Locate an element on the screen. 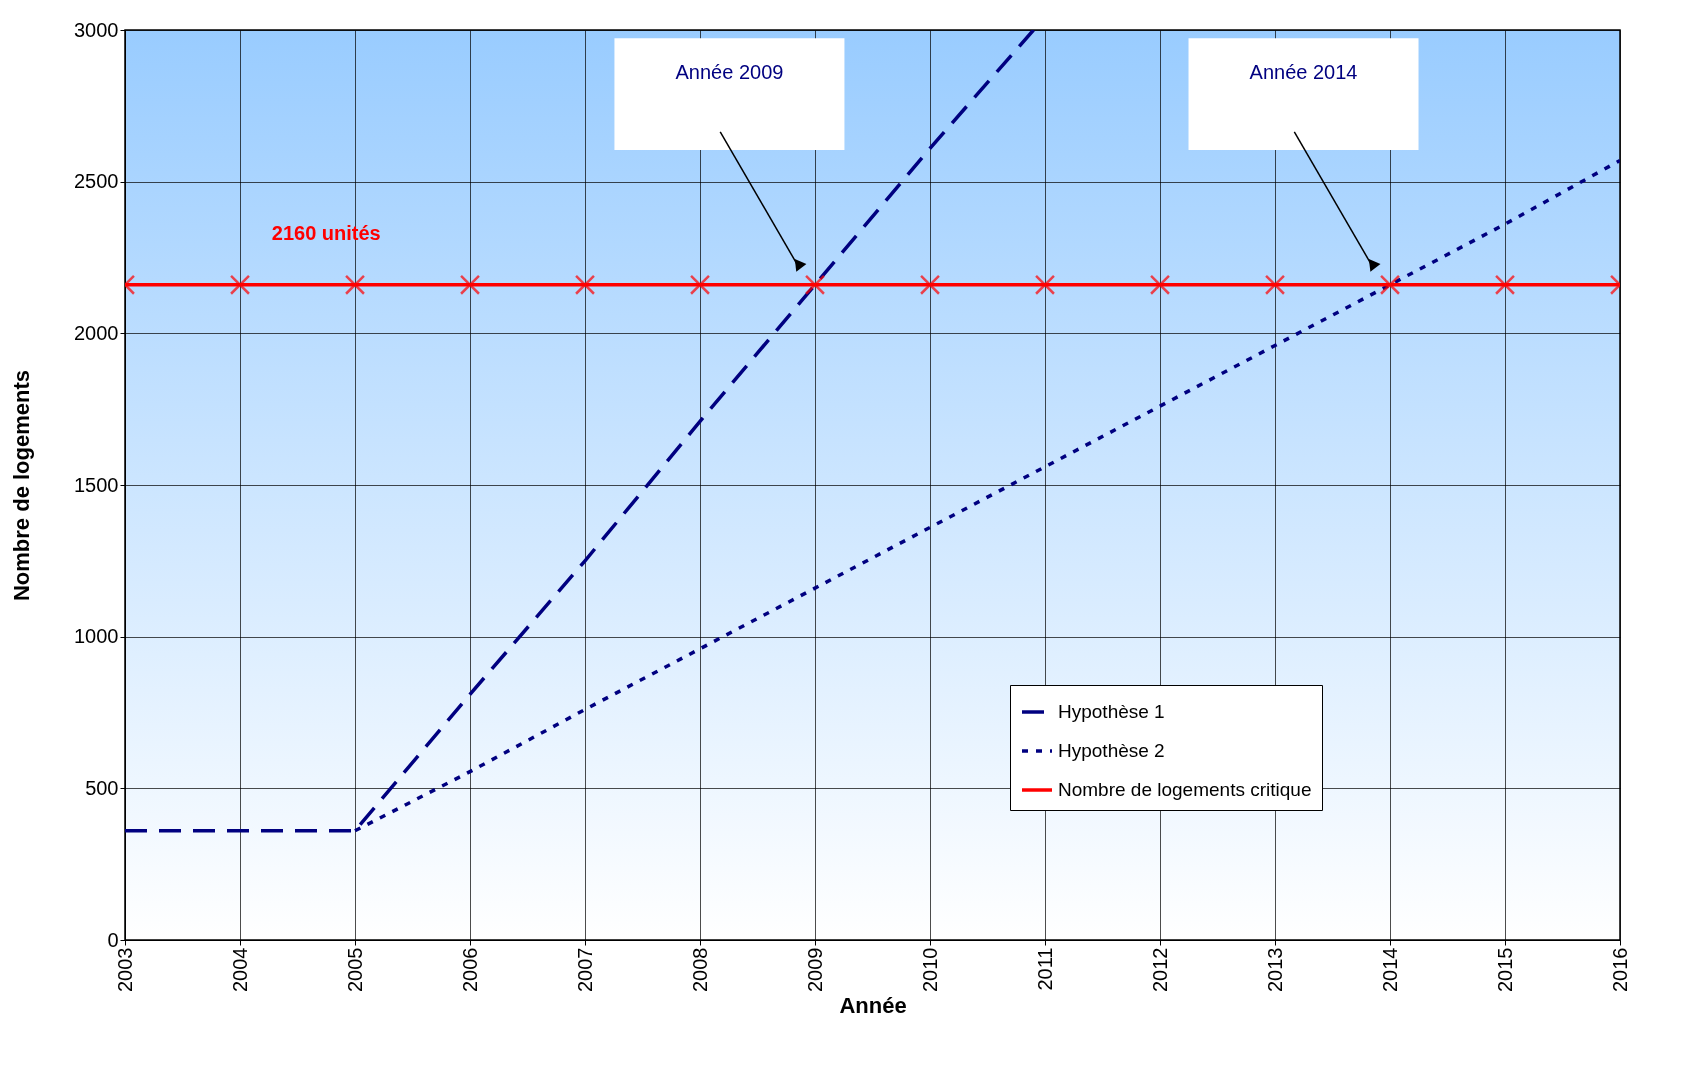 This screenshot has width=1705, height=1065. x-tick-label: 2015 is located at coordinates (1504, 969).